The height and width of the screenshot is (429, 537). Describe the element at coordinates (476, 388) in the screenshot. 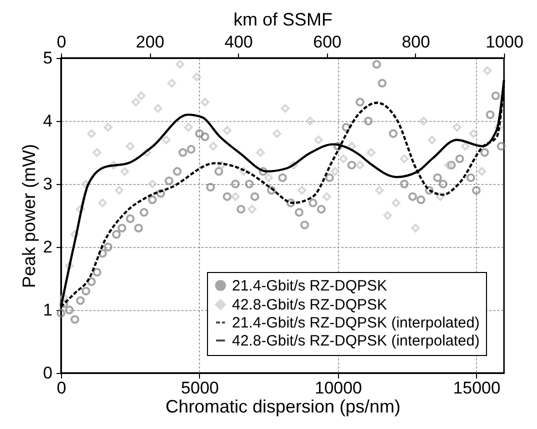

I see `x-tick-label: 15000` at that location.